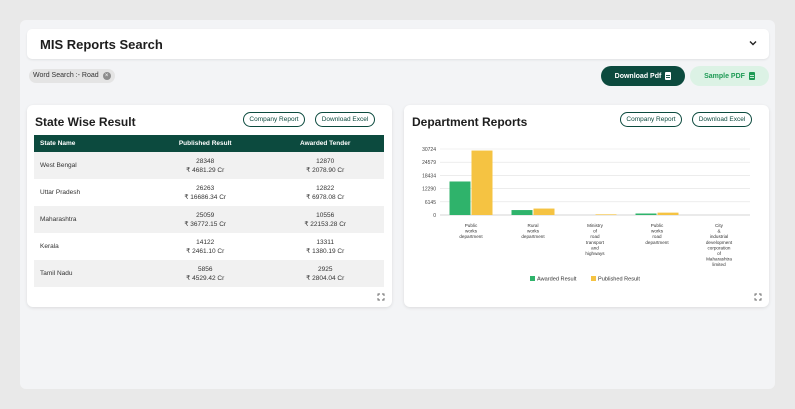 Image resolution: width=795 pixels, height=409 pixels. I want to click on legend-label: Published Result, so click(619, 280).